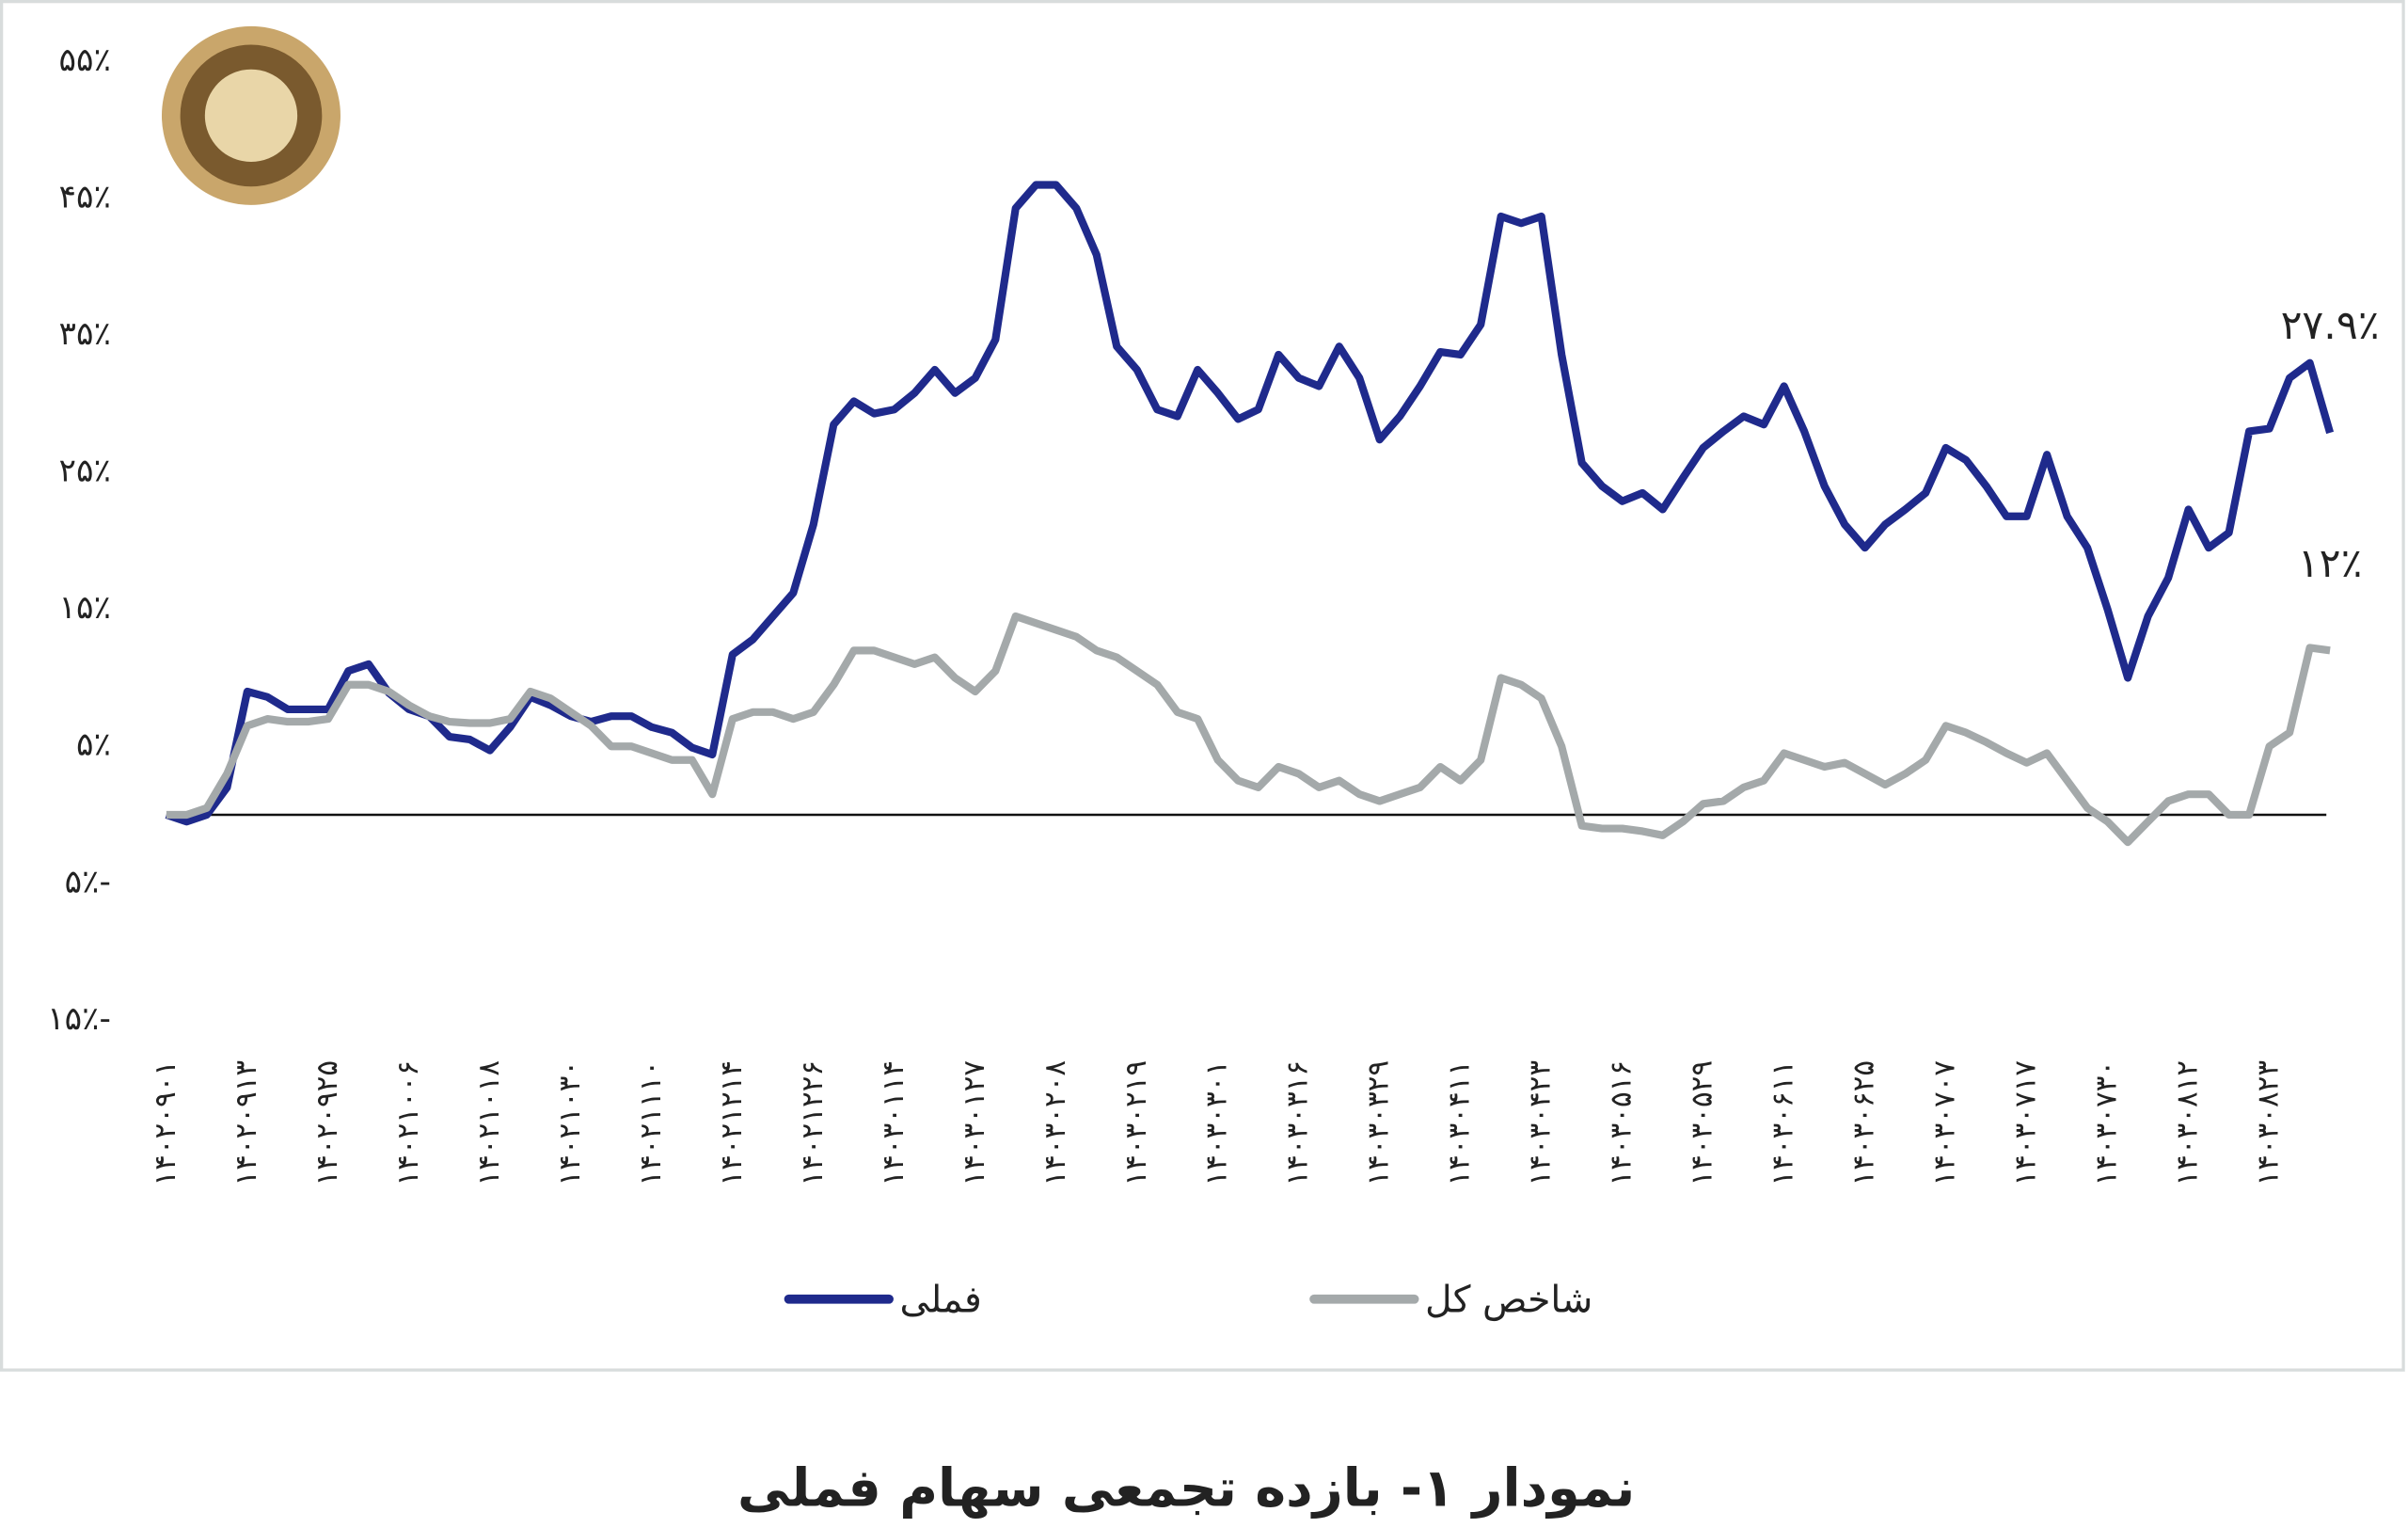  What do you see at coordinates (813, 1123) in the screenshot?
I see `x-tick-label: ۱۴۰۲۱۲۲۶` at bounding box center [813, 1123].